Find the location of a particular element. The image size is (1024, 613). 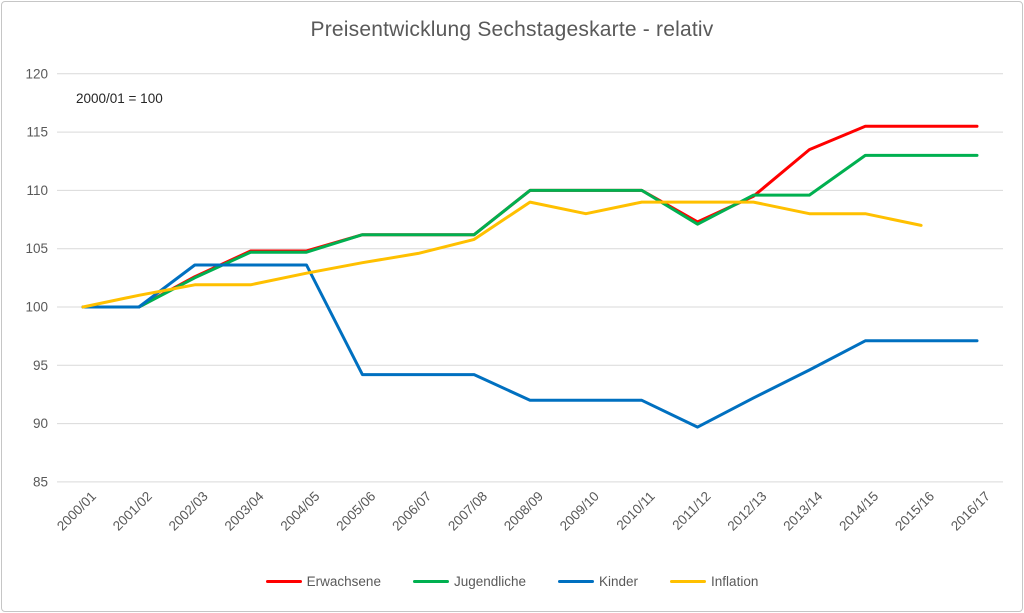

legend-item-jugendliche: Jugendliche is located at coordinates (469, 581).